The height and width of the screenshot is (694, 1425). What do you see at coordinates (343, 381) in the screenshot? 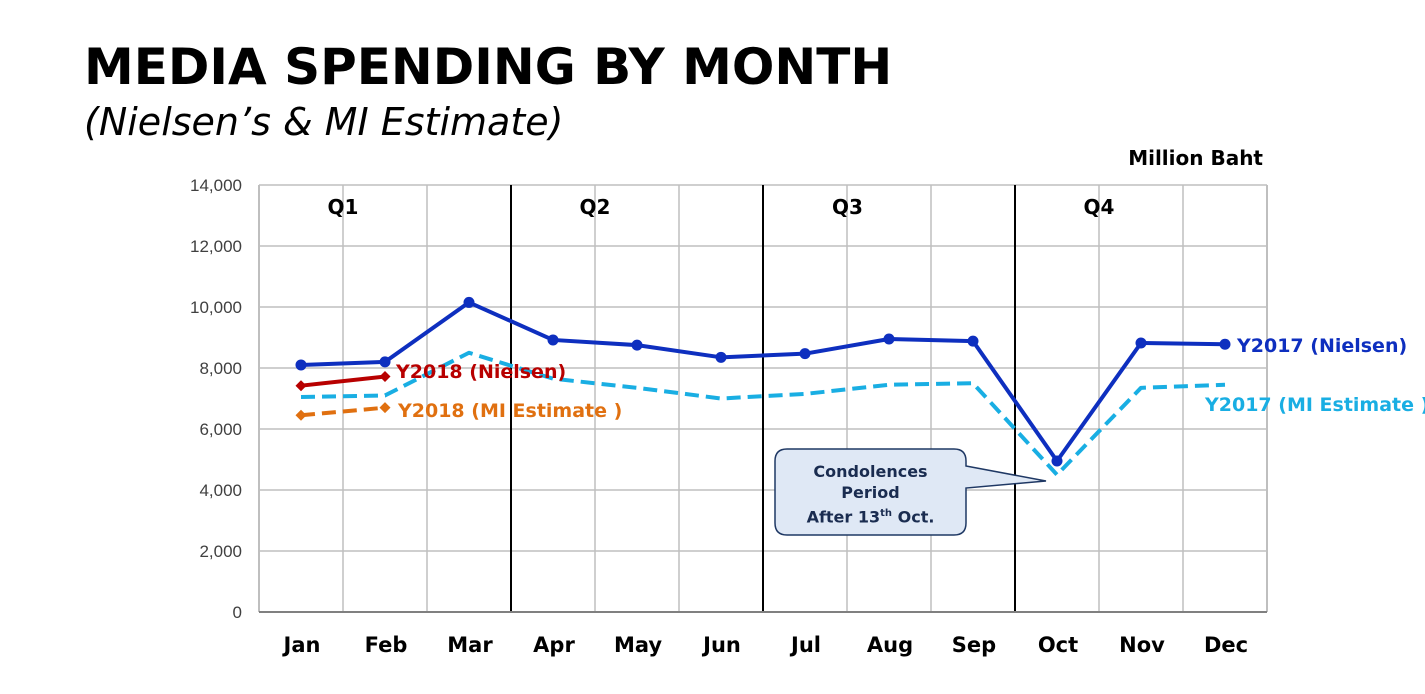
I see `y2018-nielsen-line` at bounding box center [343, 381].